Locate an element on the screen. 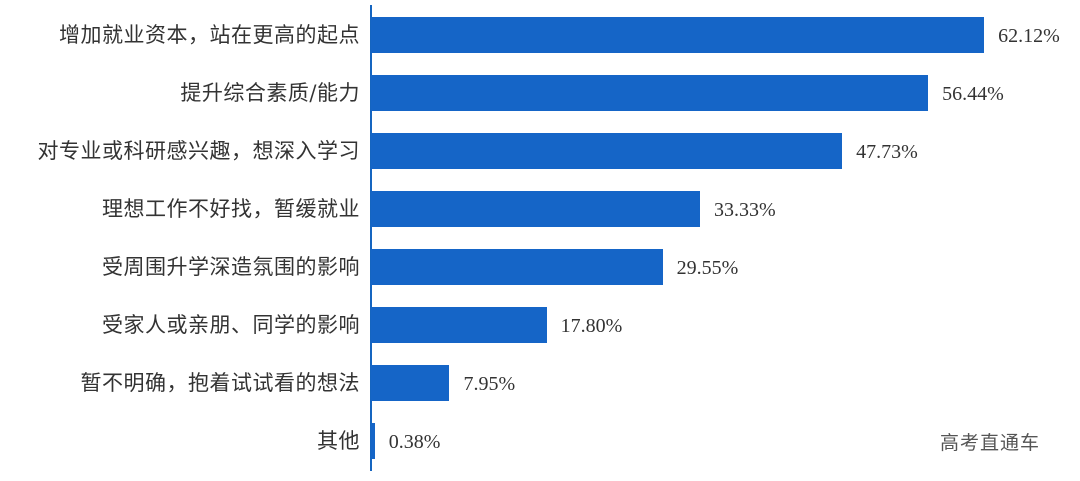  bar-row: 增加就业资本，站在更高的起点 62.12% is located at coordinates (540, 35).